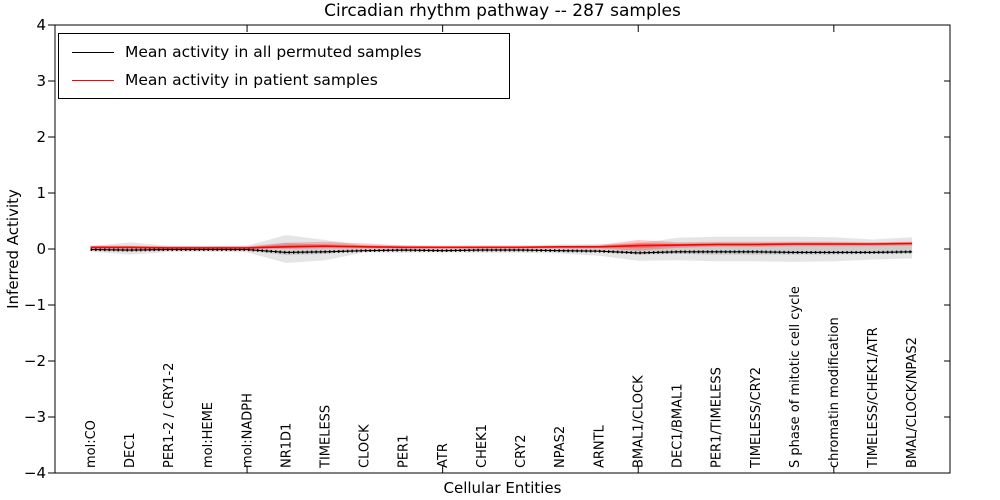 The image size is (1000, 500). I want to click on chart-title: Circadian rhythm pathway -- 287 samples, so click(502, 11).